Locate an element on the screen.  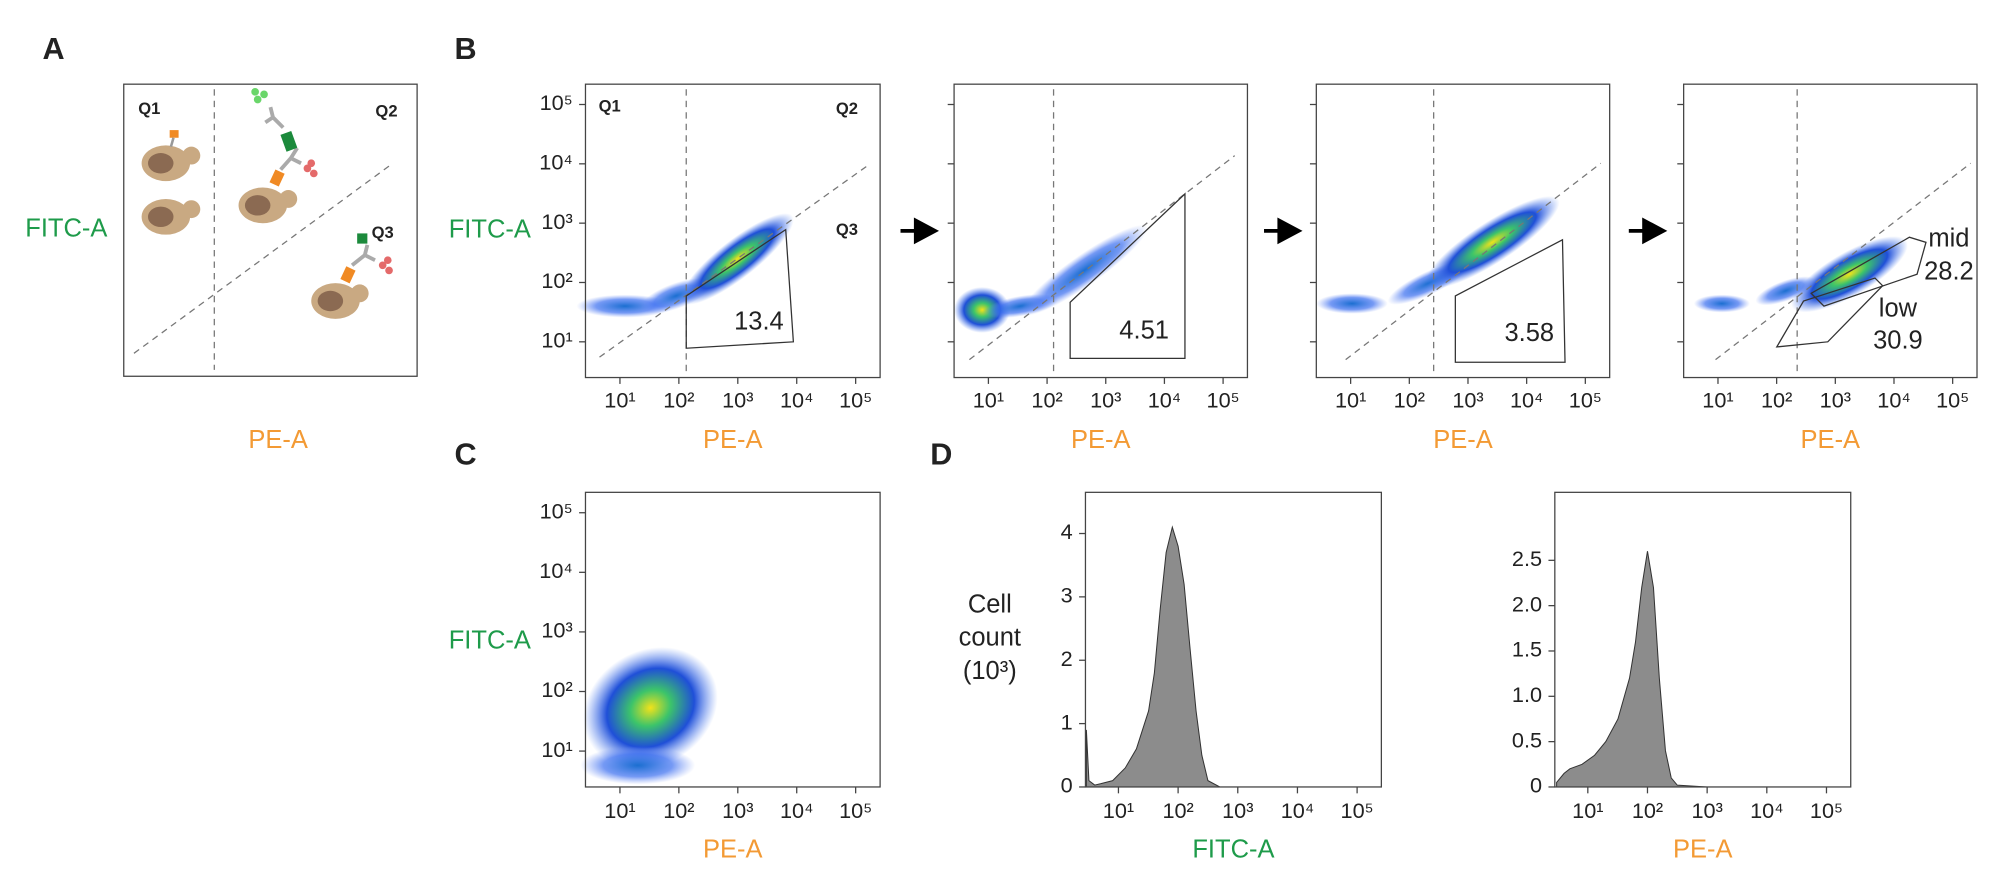
y-axis-title: (10³) is located at coordinates (990, 671).